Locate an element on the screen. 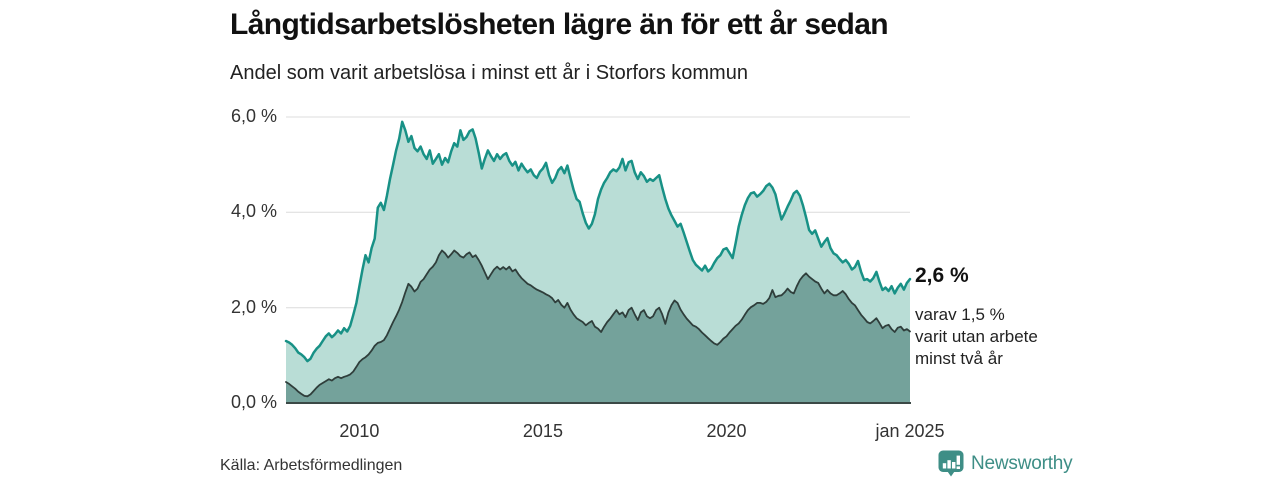 The height and width of the screenshot is (480, 1280). end-value-label: 2,6 % is located at coordinates (942, 276).